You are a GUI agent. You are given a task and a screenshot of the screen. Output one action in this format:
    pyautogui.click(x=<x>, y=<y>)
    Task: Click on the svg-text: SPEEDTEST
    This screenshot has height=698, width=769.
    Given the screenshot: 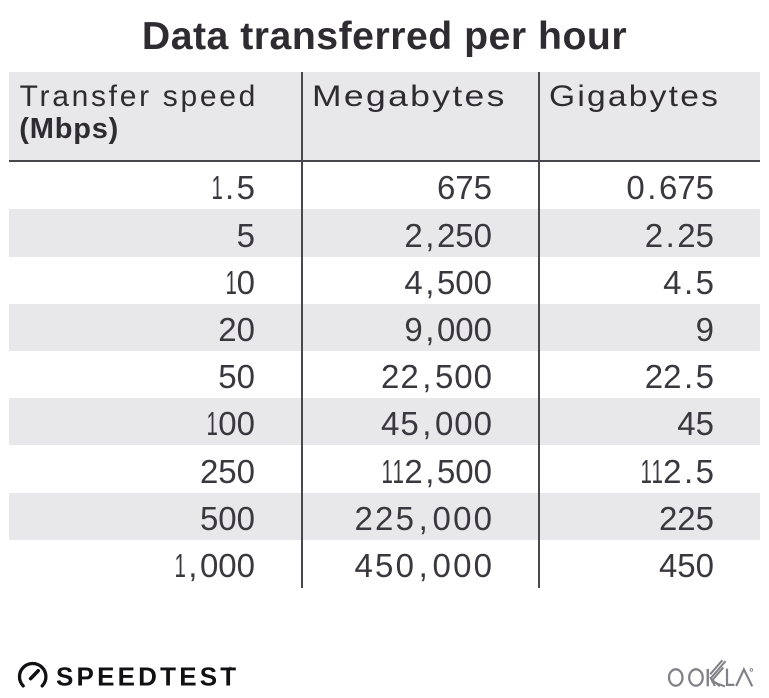 What is the action you would take?
    pyautogui.click(x=147, y=677)
    